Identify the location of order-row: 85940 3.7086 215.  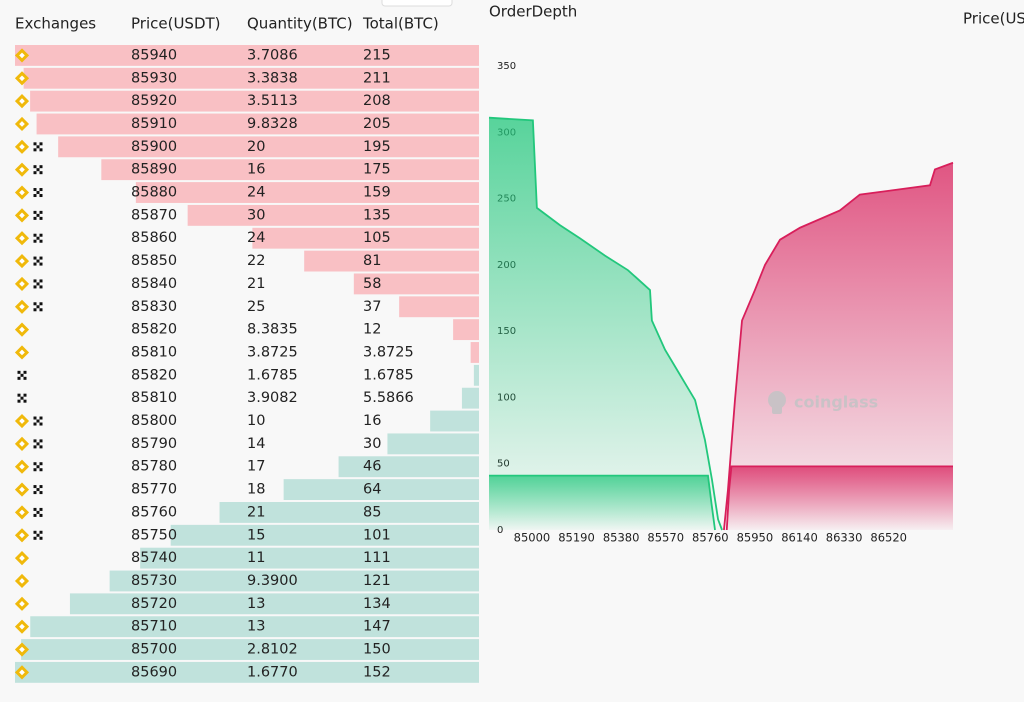
(246, 55).